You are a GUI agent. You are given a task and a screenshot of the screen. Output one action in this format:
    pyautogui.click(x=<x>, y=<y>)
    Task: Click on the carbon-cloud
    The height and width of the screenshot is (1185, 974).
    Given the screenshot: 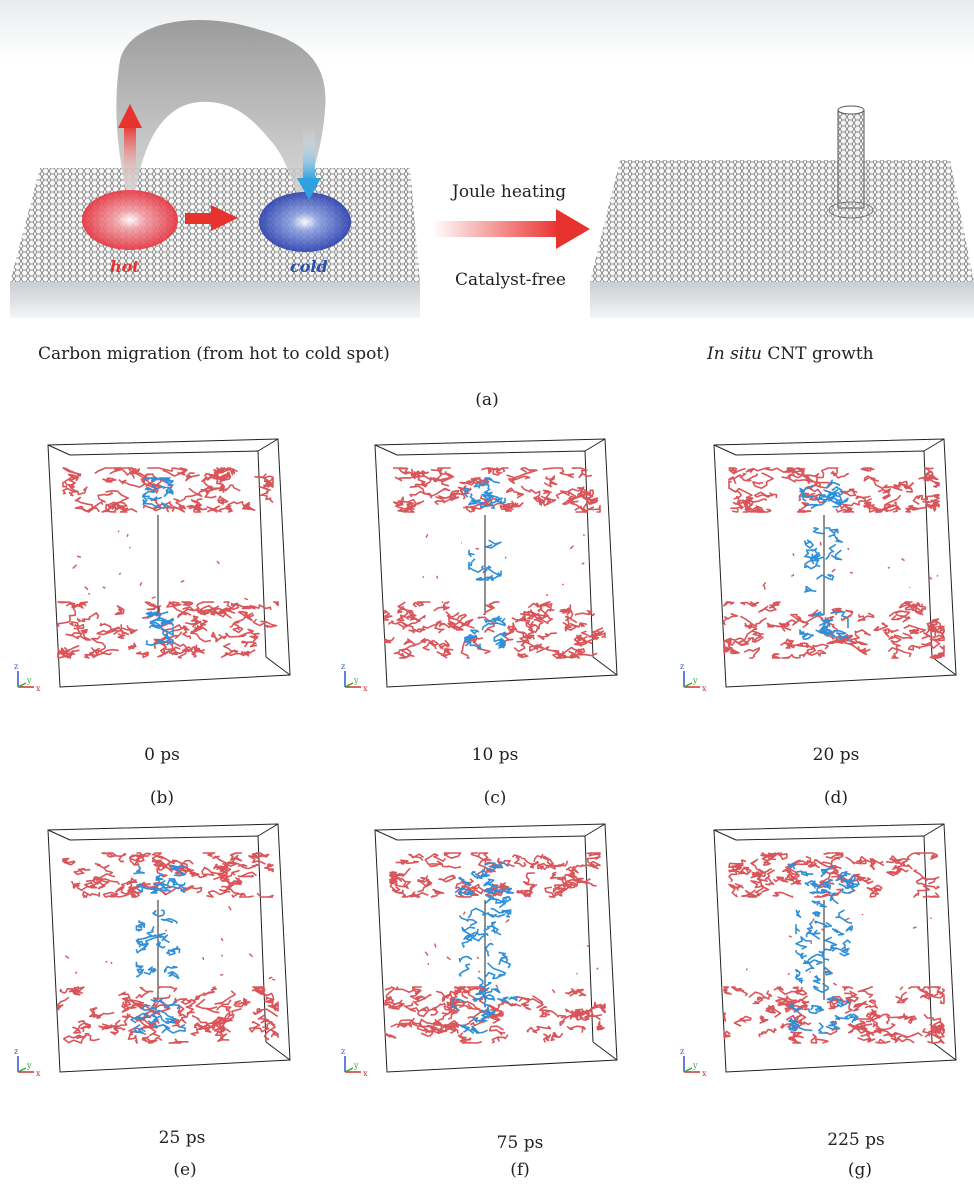 What is the action you would take?
    pyautogui.click(x=221, y=112)
    